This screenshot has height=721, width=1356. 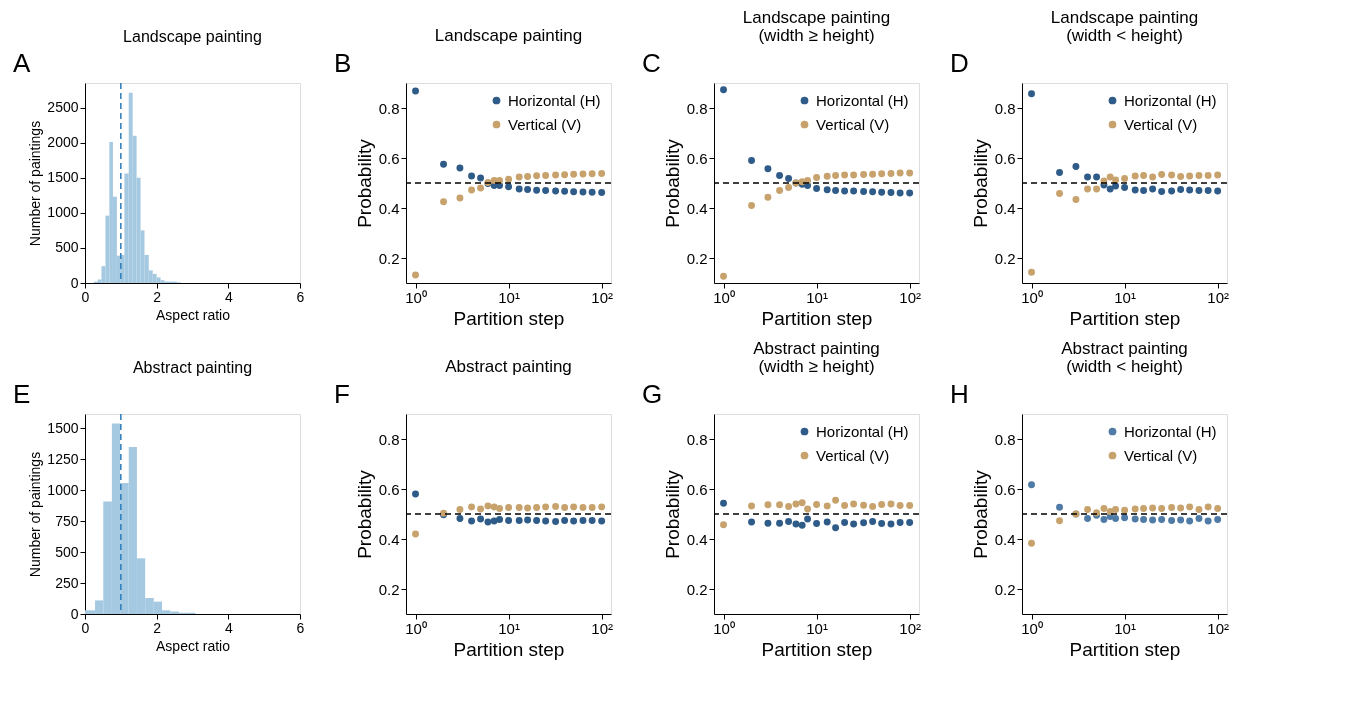 What do you see at coordinates (343, 63) in the screenshot?
I see `text: B` at bounding box center [343, 63].